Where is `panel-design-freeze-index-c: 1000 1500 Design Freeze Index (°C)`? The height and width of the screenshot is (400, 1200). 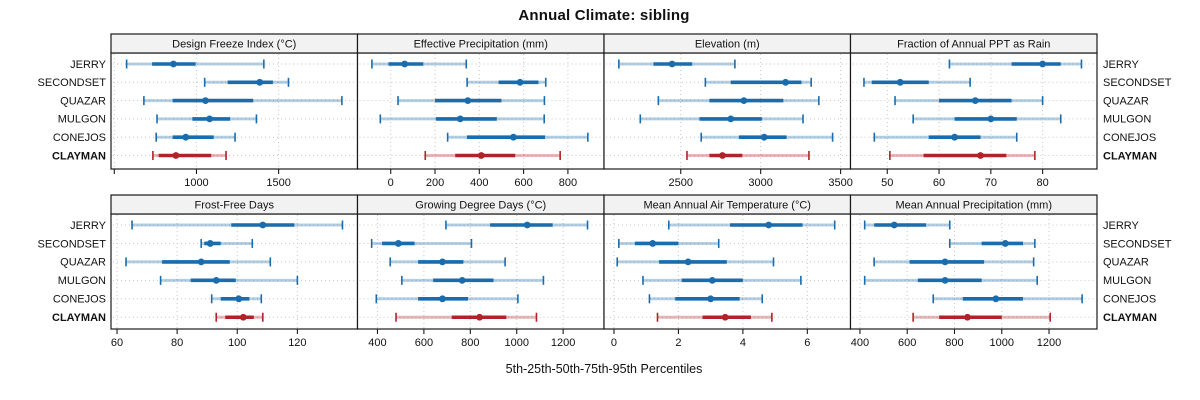
panel-design-freeze-index-c: 1000 1500 Design Freeze Index (°C) is located at coordinates (234, 111).